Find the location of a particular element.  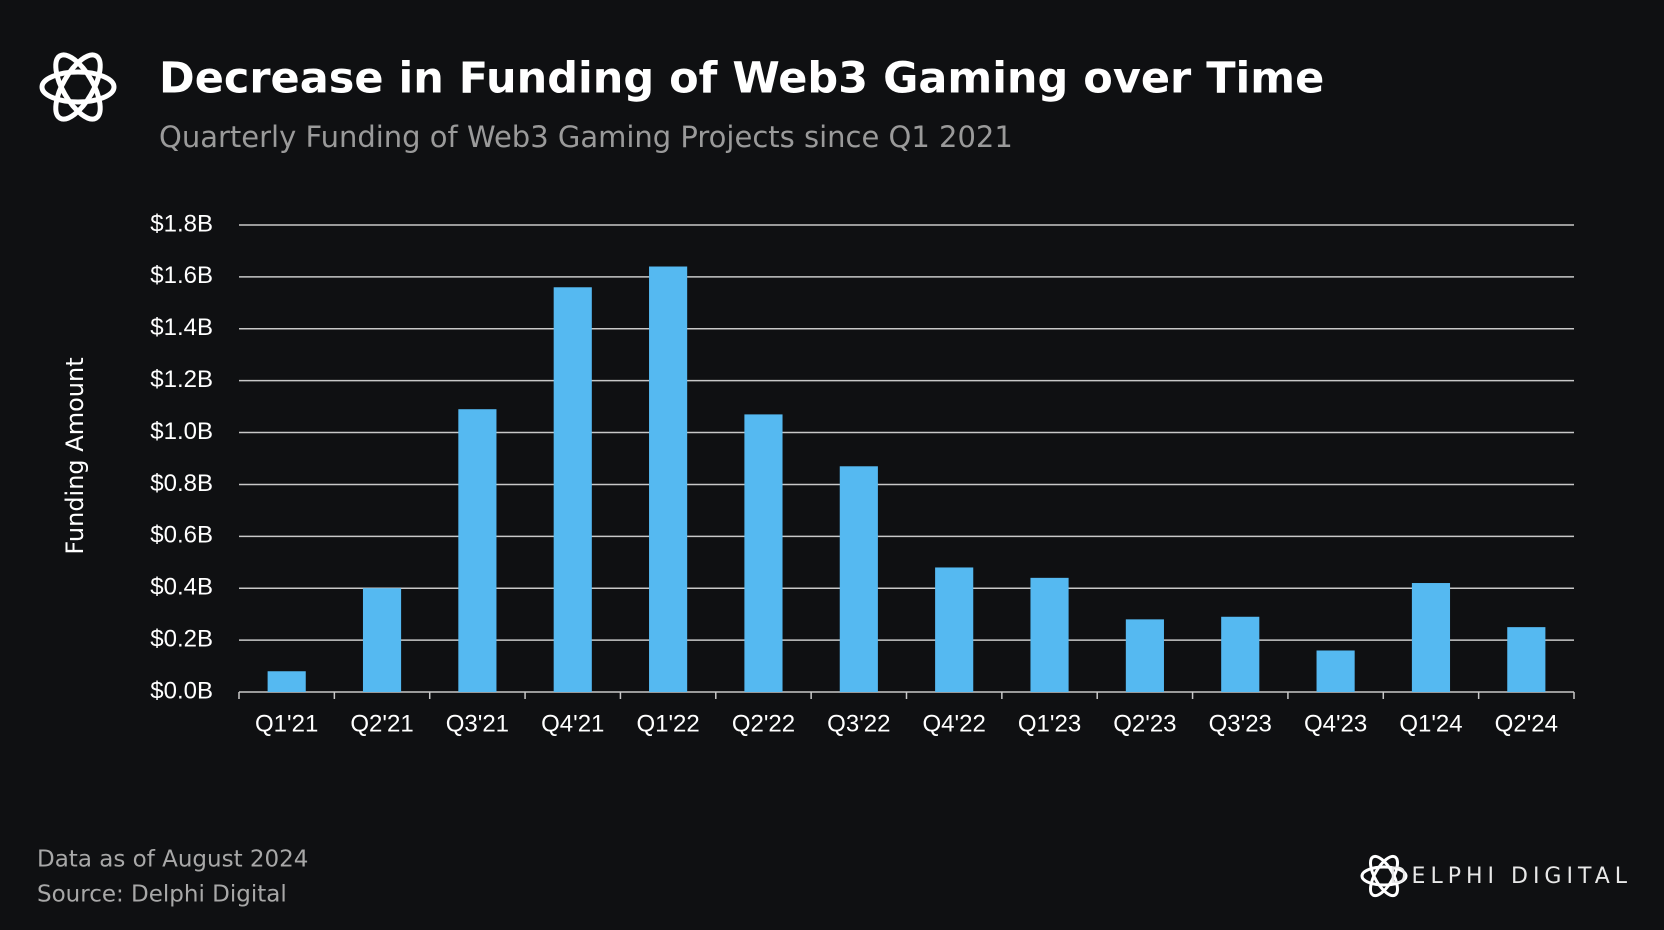

logo is located at coordinates (78, 87).